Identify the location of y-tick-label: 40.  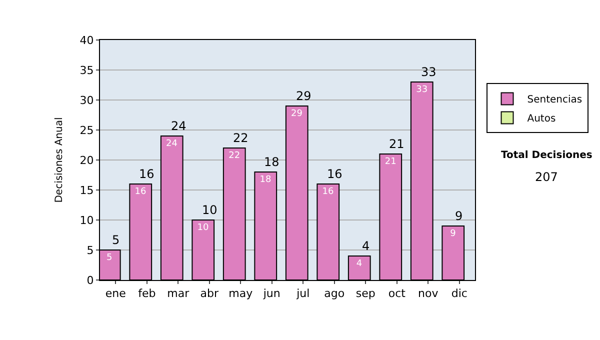
(87, 40).